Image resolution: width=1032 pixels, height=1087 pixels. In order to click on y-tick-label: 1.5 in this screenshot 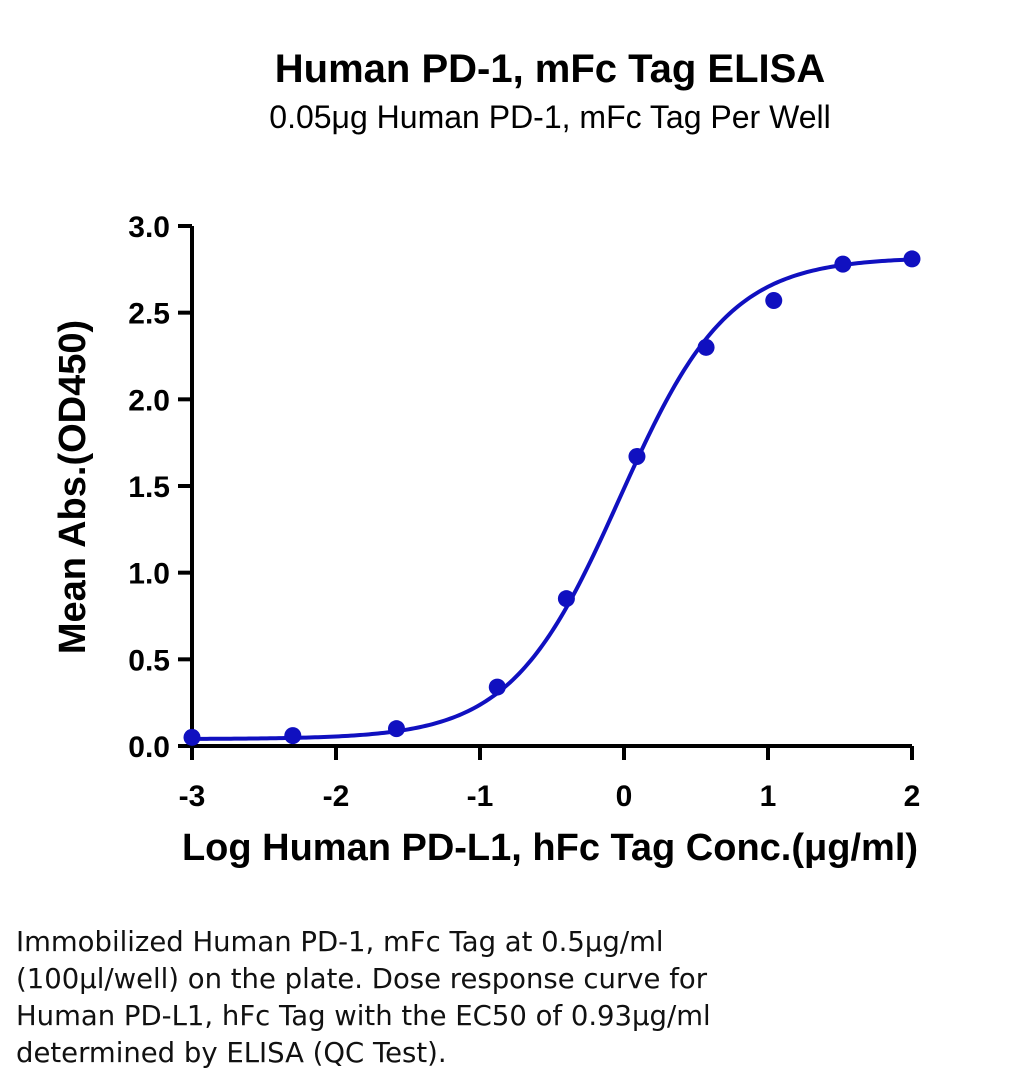, I will do `click(149, 487)`.